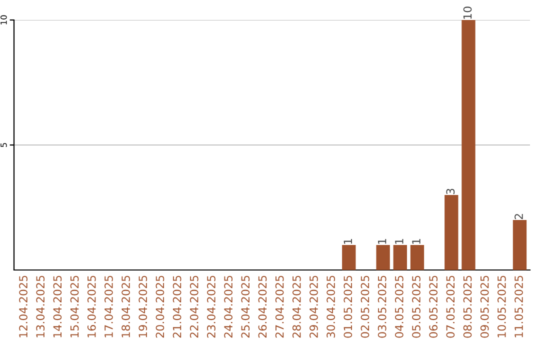 The image size is (540, 340). Describe the element at coordinates (177, 307) in the screenshot. I see `x-tick-label: 21.04.2025` at that location.